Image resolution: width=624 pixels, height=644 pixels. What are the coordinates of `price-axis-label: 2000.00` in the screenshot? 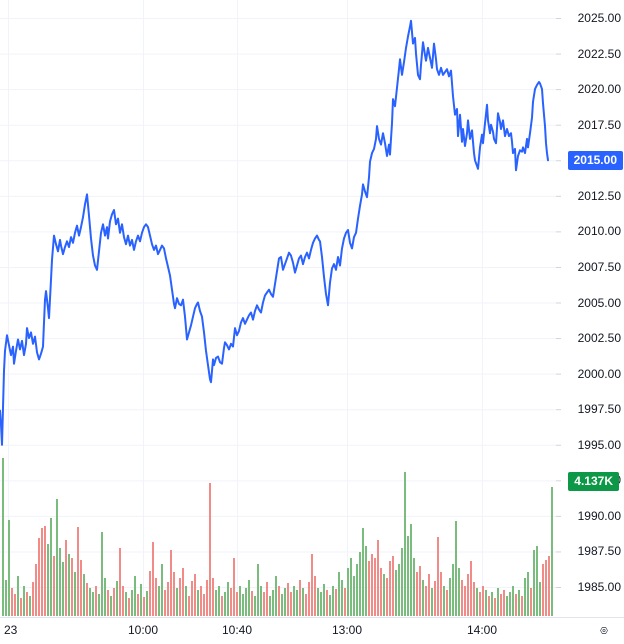 It's located at (599, 373).